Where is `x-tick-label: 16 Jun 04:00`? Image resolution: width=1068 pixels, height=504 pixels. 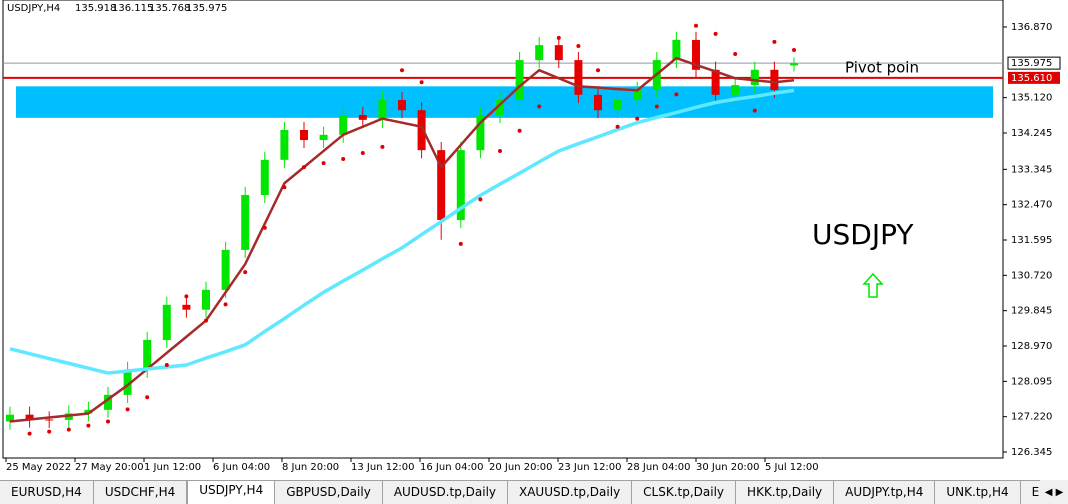 x-tick-label: 16 Jun 04:00 is located at coordinates (452, 467).